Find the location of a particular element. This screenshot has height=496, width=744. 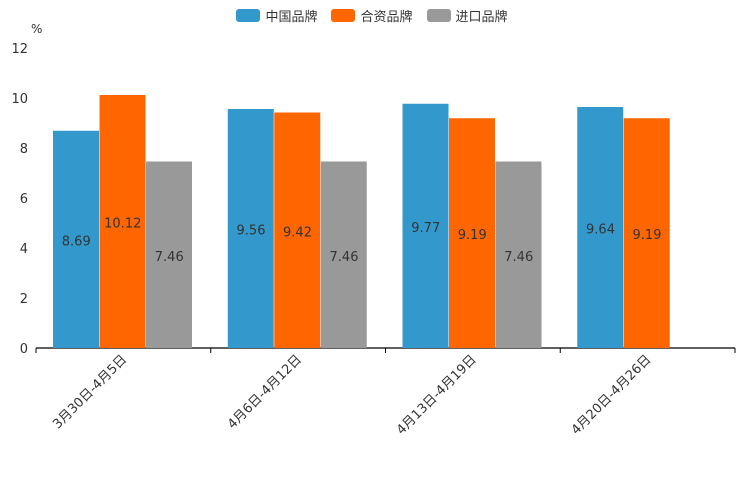

x-tick-label: 4月20日-4月26日 is located at coordinates (612, 395).